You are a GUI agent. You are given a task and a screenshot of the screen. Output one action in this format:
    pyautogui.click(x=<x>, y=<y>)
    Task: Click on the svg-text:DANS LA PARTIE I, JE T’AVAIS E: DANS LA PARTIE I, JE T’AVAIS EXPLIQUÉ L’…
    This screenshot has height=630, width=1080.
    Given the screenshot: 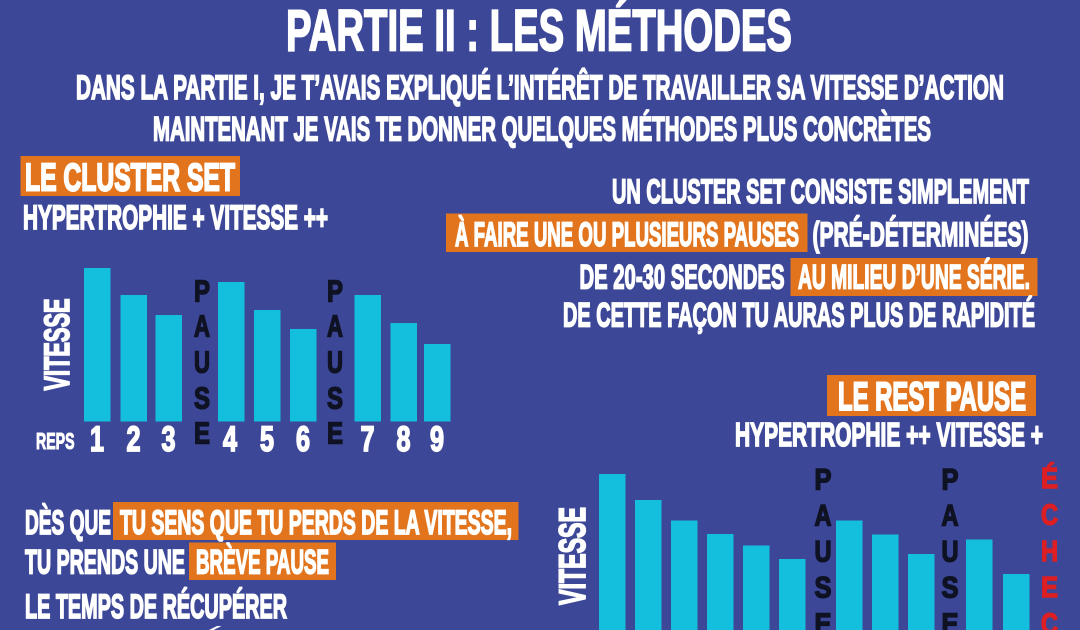 What is the action you would take?
    pyautogui.click(x=540, y=87)
    